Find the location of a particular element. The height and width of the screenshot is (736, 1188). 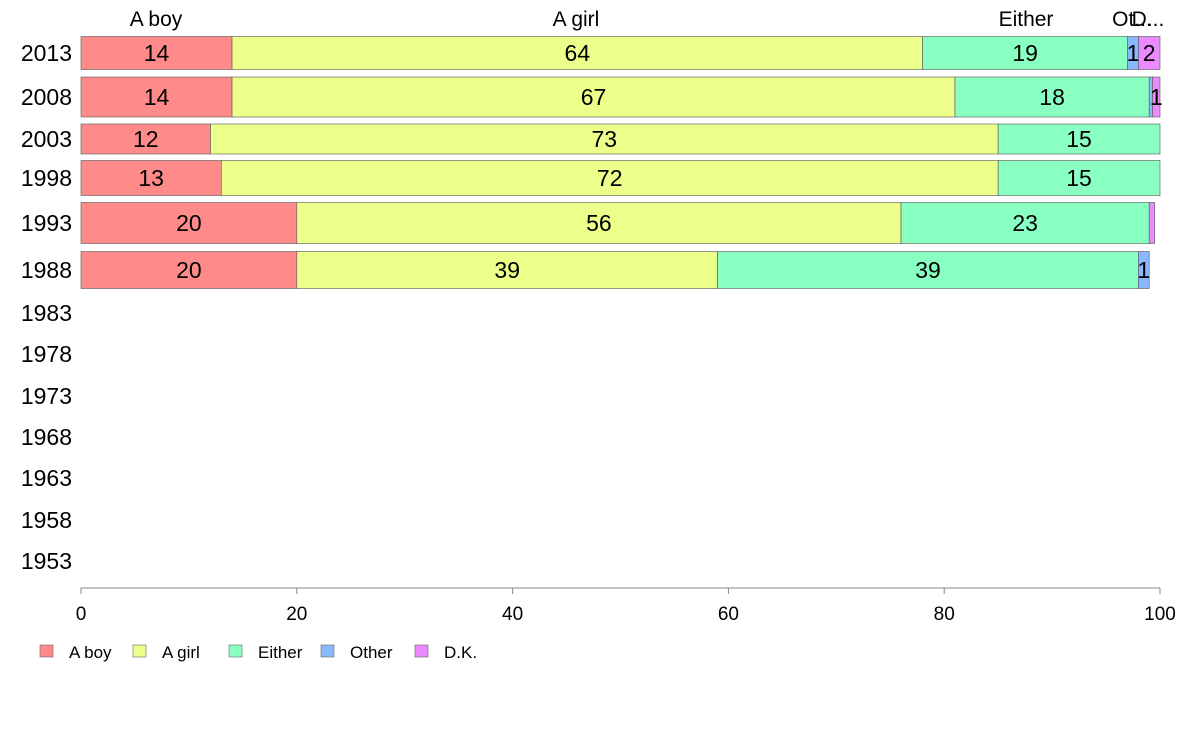

year-label: 1963 is located at coordinates (46, 478).